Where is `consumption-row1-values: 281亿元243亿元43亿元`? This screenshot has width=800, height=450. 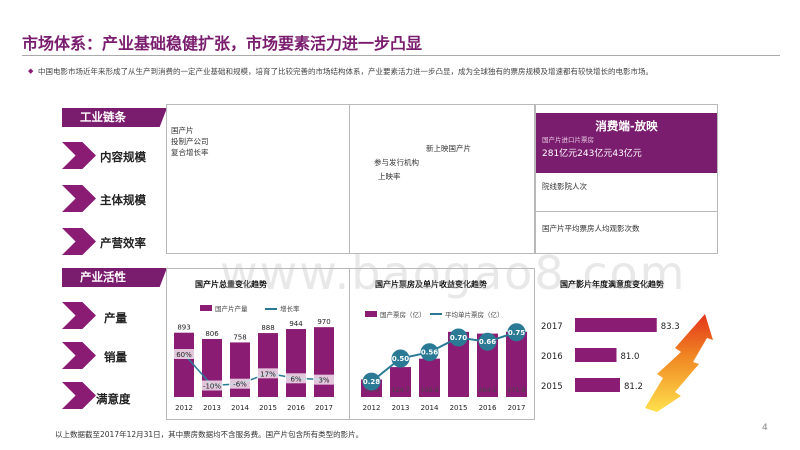
consumption-row1-values: 281亿元243亿元43亿元 is located at coordinates (592, 154).